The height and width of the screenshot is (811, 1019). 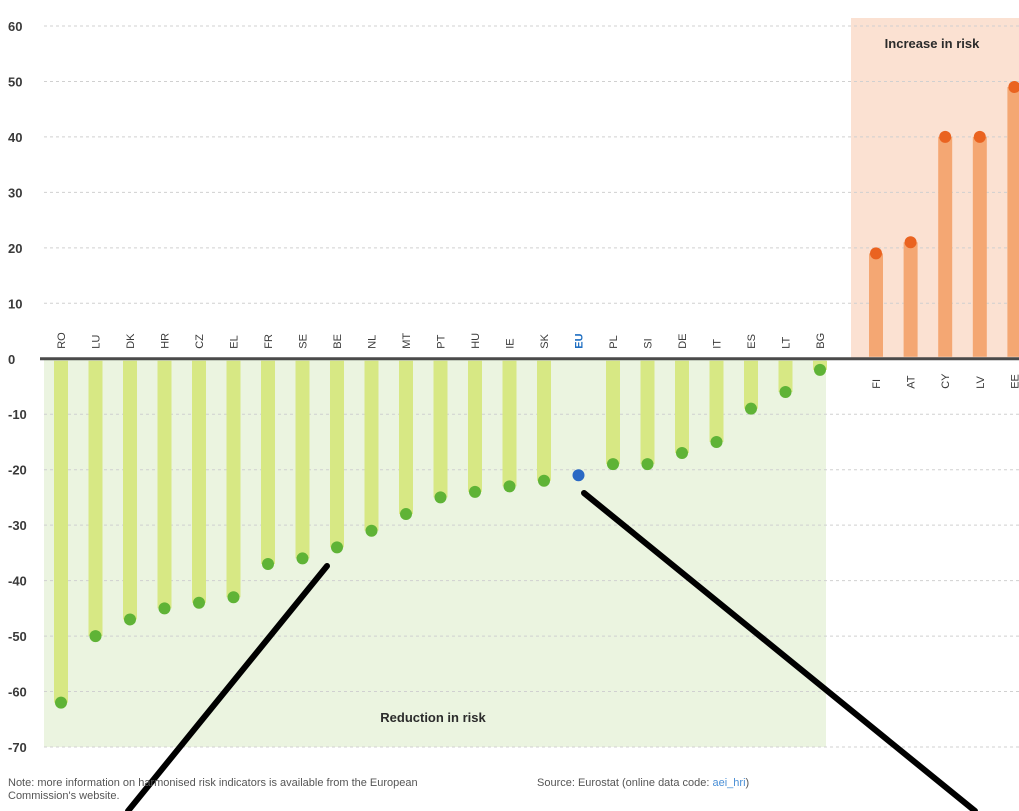 I want to click on point-es, so click(x=751, y=408).